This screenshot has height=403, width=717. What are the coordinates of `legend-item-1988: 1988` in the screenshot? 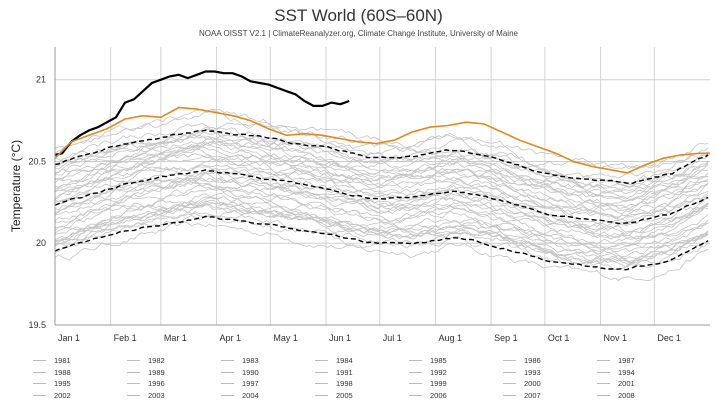 It's located at (52, 372).